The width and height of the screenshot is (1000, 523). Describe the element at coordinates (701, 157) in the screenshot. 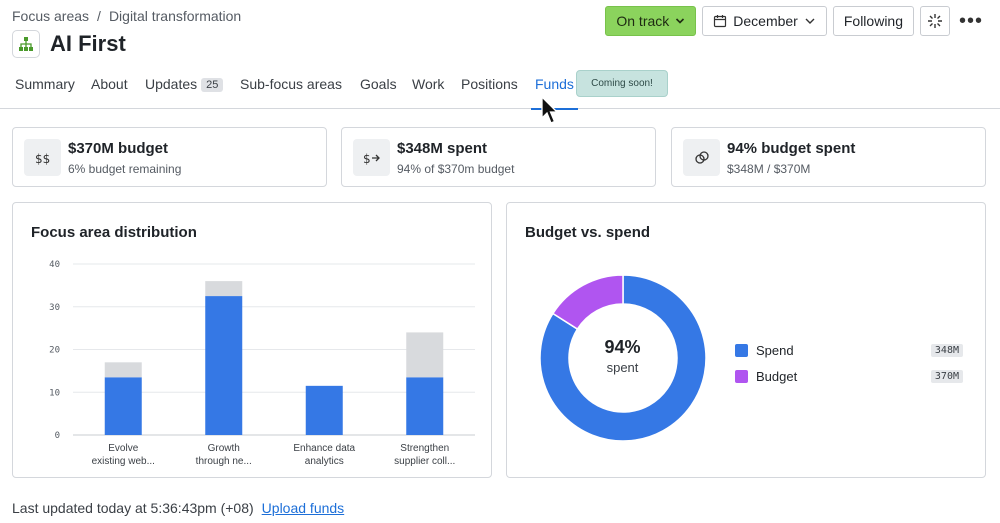

I see `coins-icon` at that location.